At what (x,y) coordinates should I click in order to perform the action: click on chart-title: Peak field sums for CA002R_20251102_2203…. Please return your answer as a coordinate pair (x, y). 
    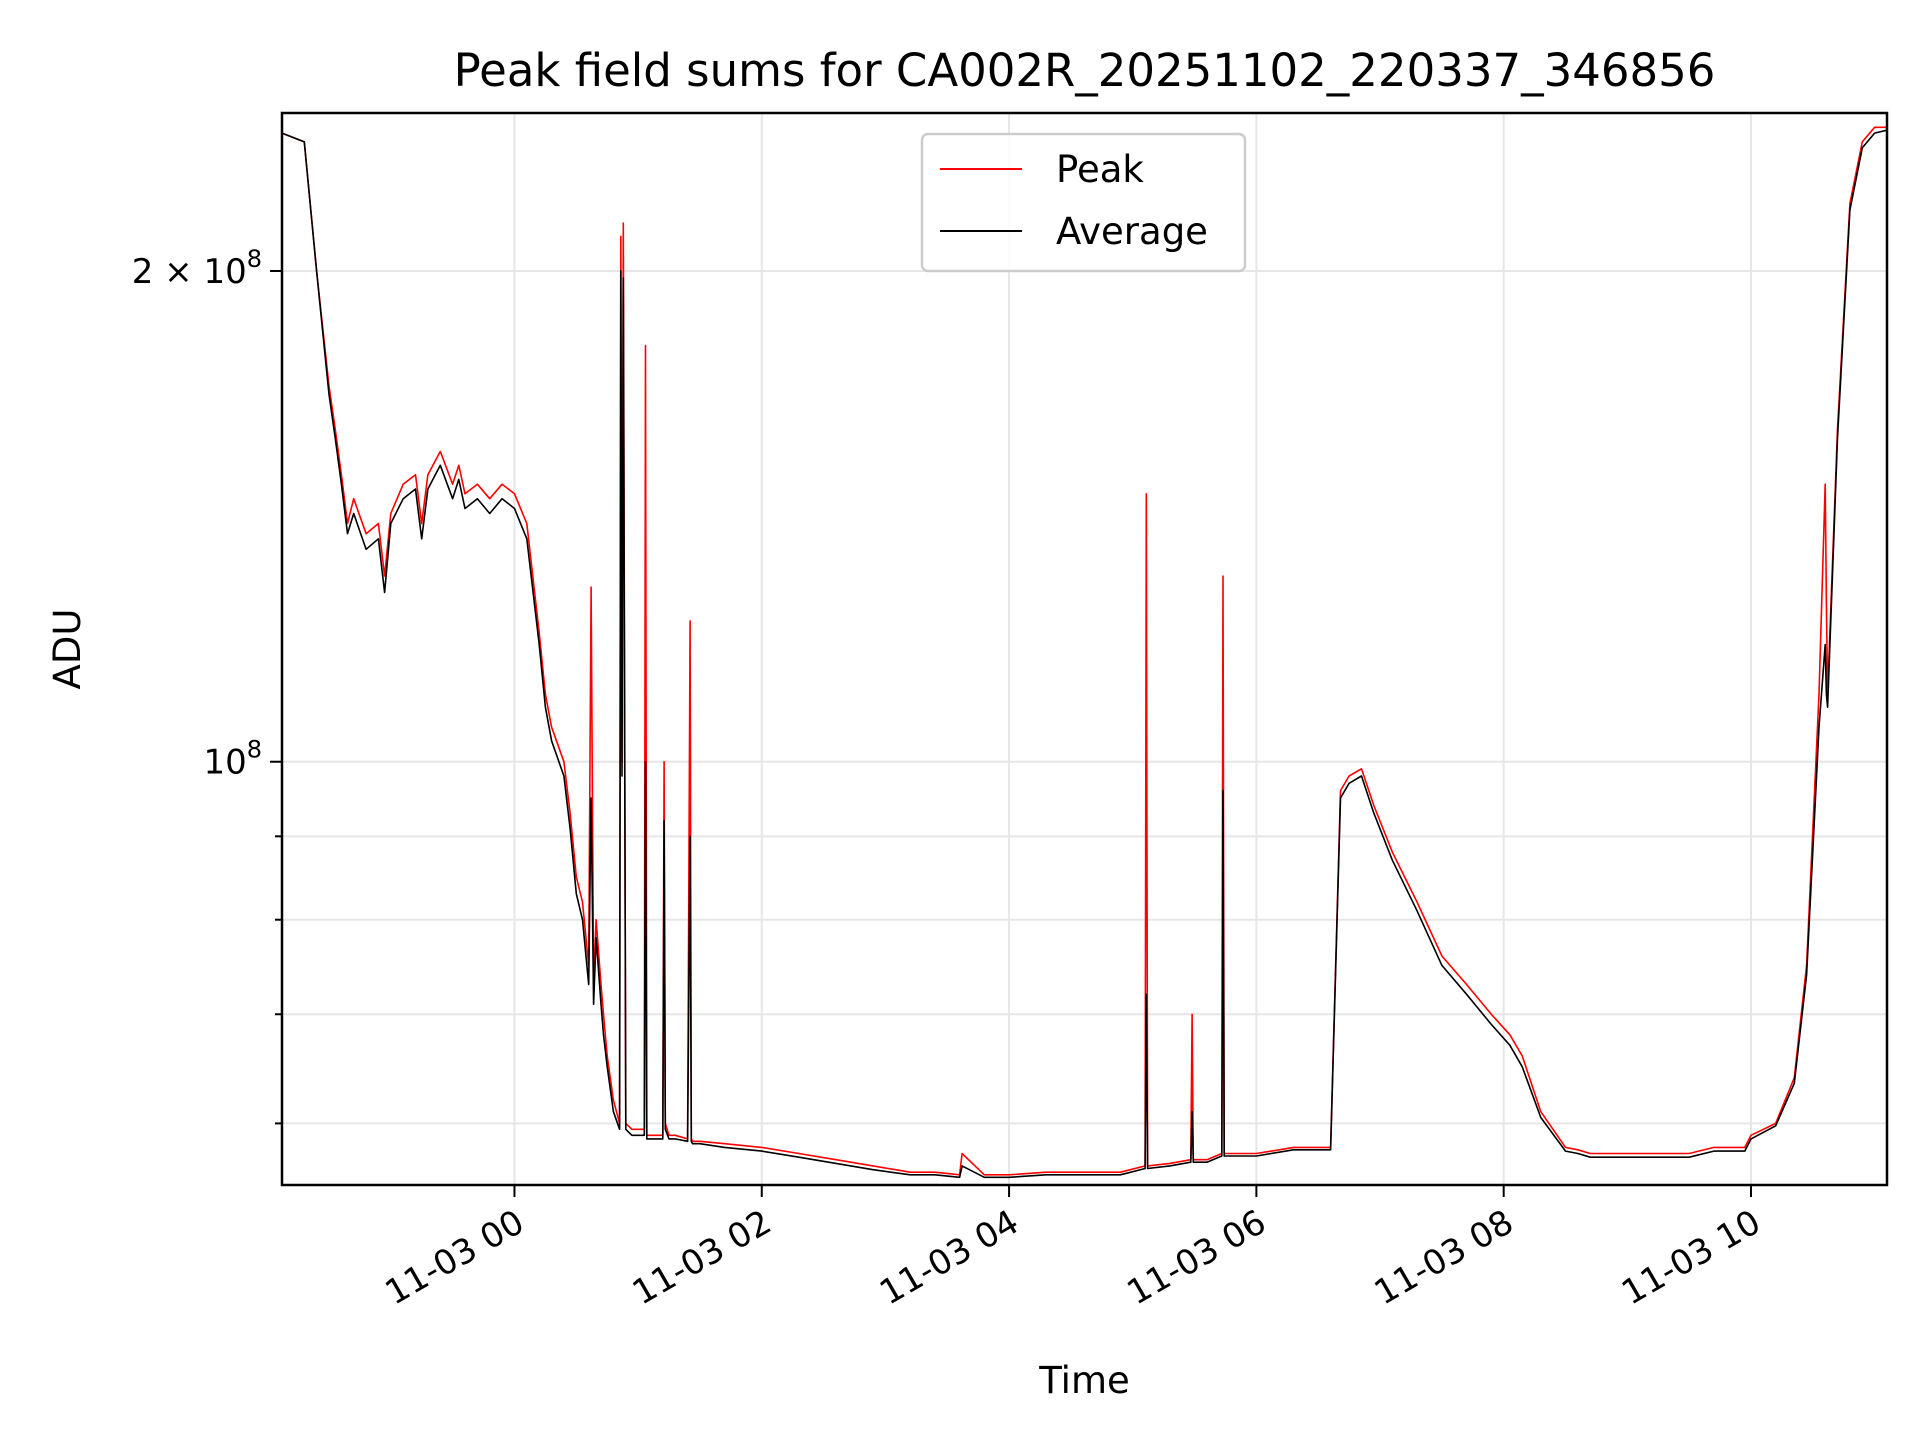
    Looking at the image, I should click on (1085, 70).